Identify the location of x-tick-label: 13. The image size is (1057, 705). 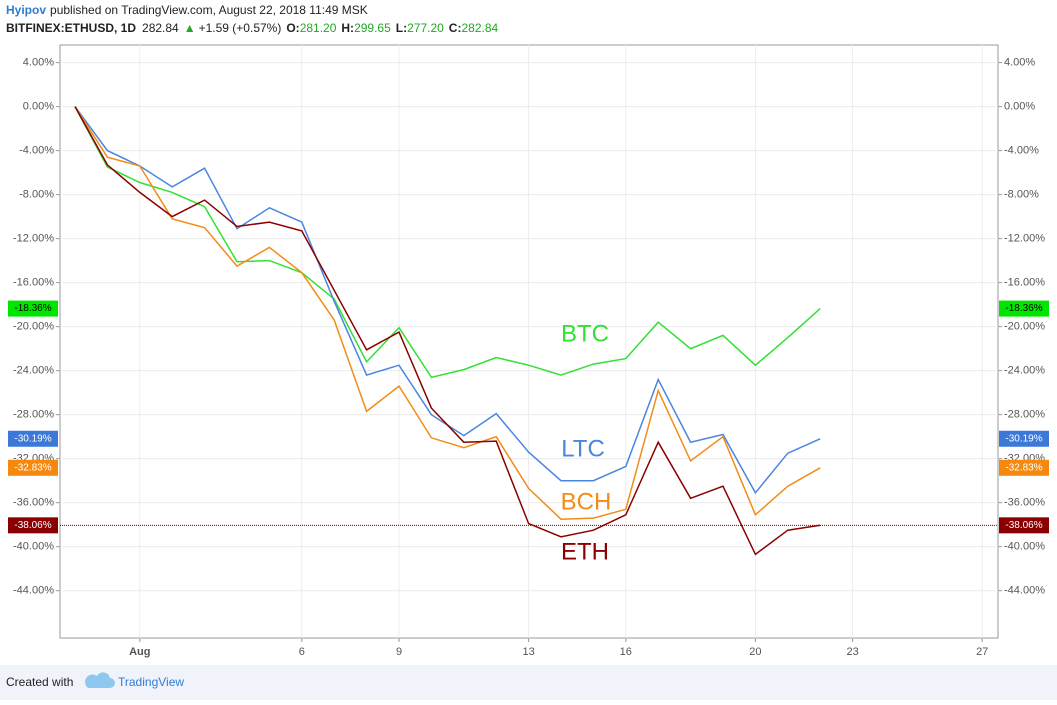
(528, 652).